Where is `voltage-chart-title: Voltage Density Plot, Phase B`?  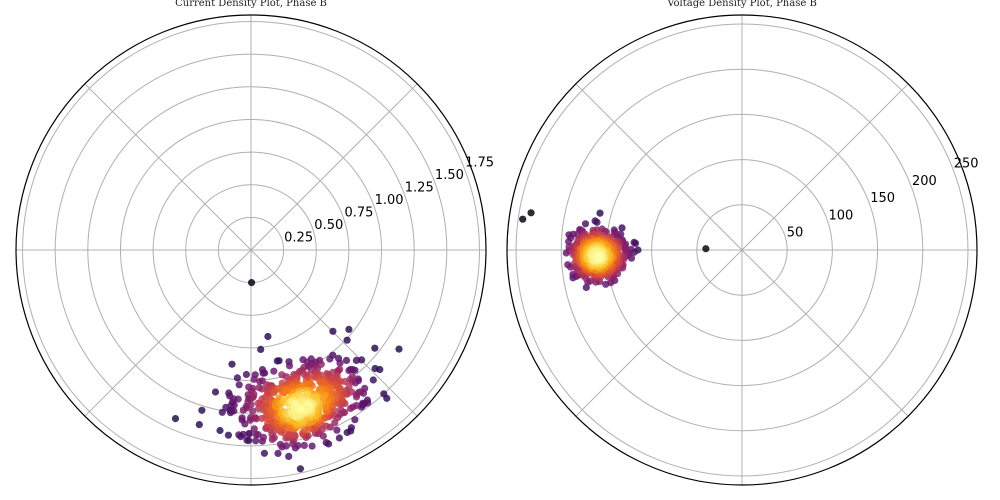 voltage-chart-title: Voltage Density Plot, Phase B is located at coordinates (742, 4).